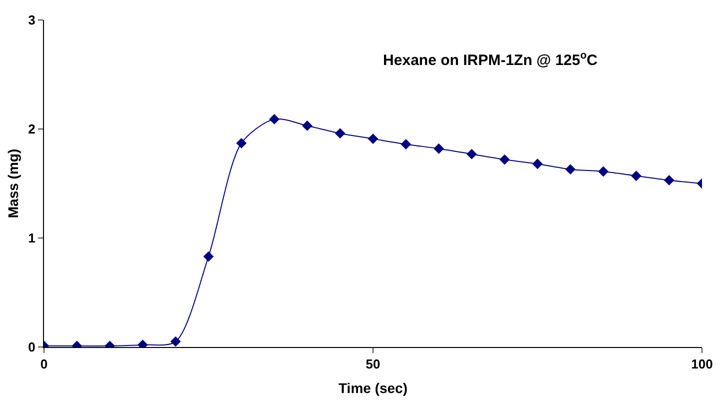 The width and height of the screenshot is (721, 419). I want to click on text: Hexane on IRPM-1Zn @ 125$^{o}$C, so click(490, 59).